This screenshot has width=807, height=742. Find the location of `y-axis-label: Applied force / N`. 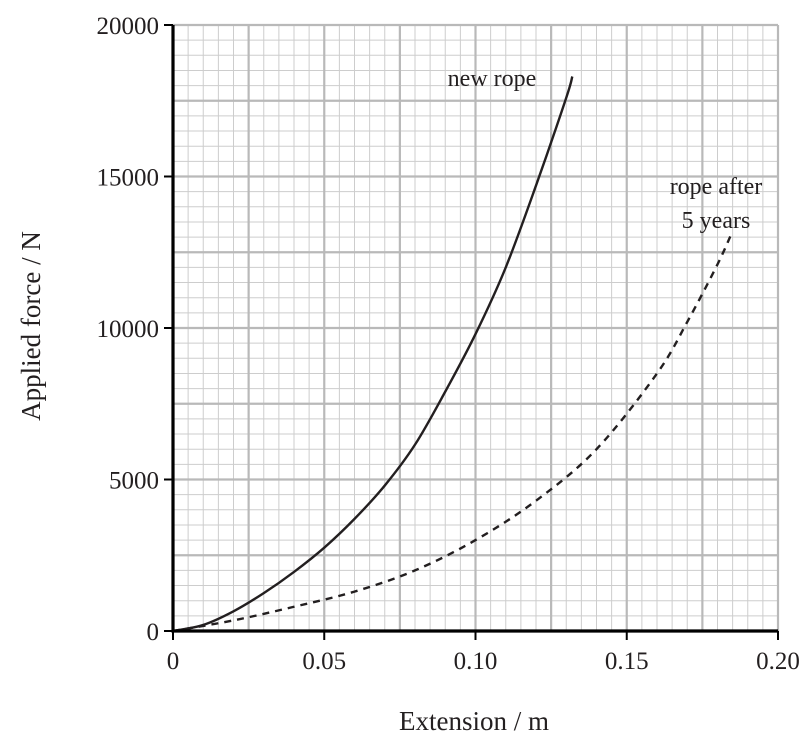

y-axis-label: Applied force / N is located at coordinates (31, 326).